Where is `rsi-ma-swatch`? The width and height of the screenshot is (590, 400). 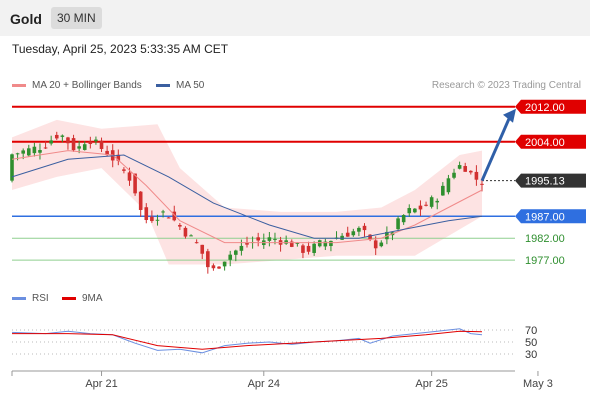 rsi-ma-swatch is located at coordinates (69, 298).